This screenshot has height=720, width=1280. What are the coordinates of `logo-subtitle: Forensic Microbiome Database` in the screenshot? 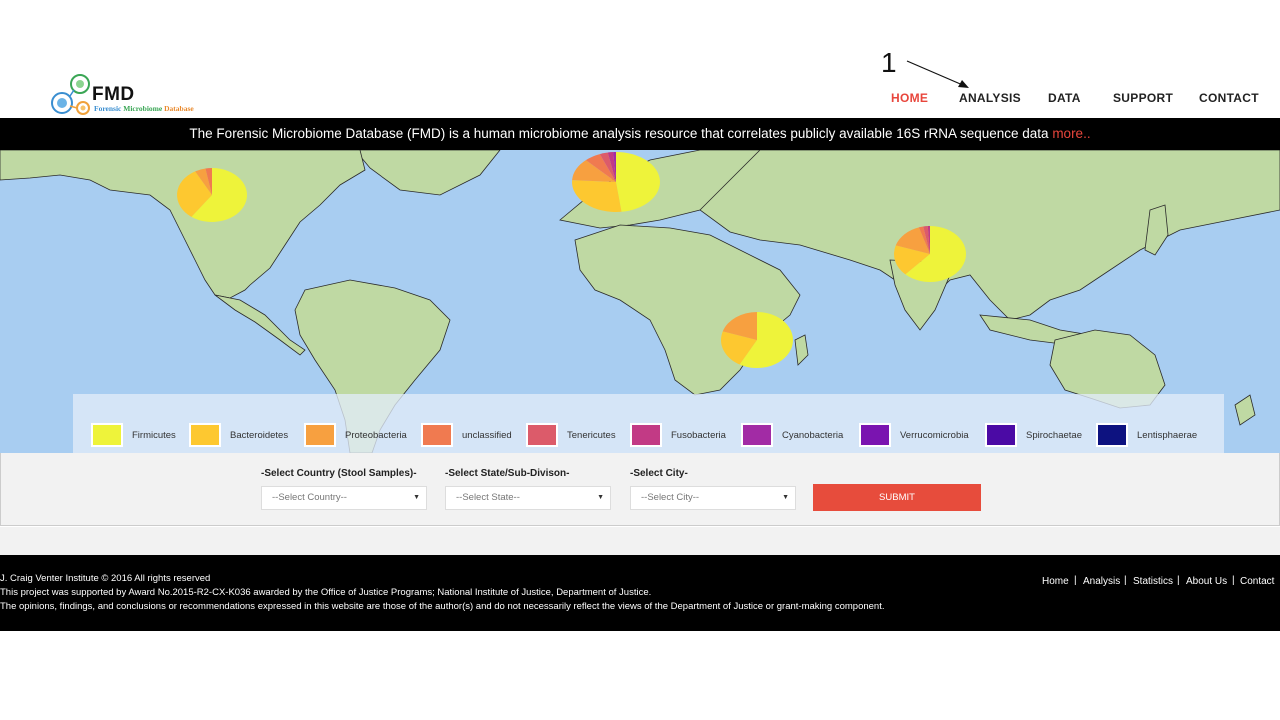 It's located at (144, 108).